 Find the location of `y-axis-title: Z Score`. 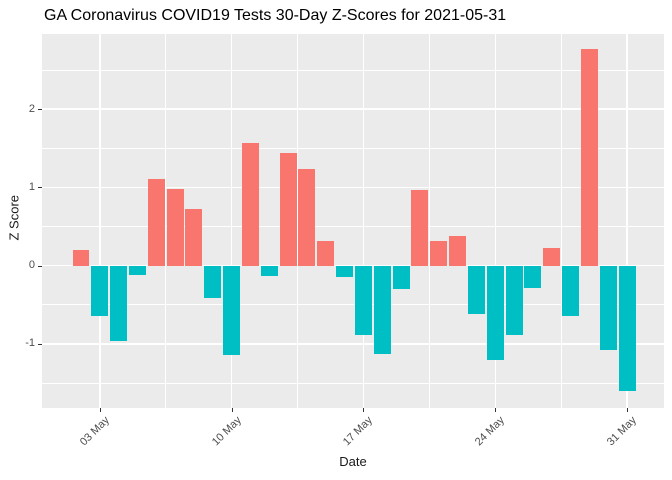

y-axis-title: Z Score is located at coordinates (14, 217).